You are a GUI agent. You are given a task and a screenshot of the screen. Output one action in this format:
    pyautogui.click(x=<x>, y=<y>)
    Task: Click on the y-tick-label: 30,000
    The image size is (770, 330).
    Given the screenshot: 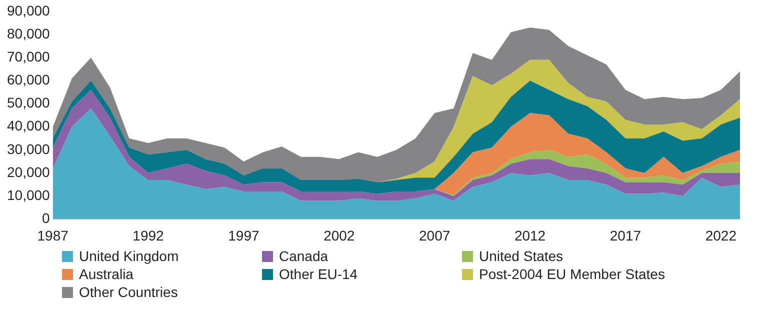 What is the action you would take?
    pyautogui.click(x=28, y=148)
    